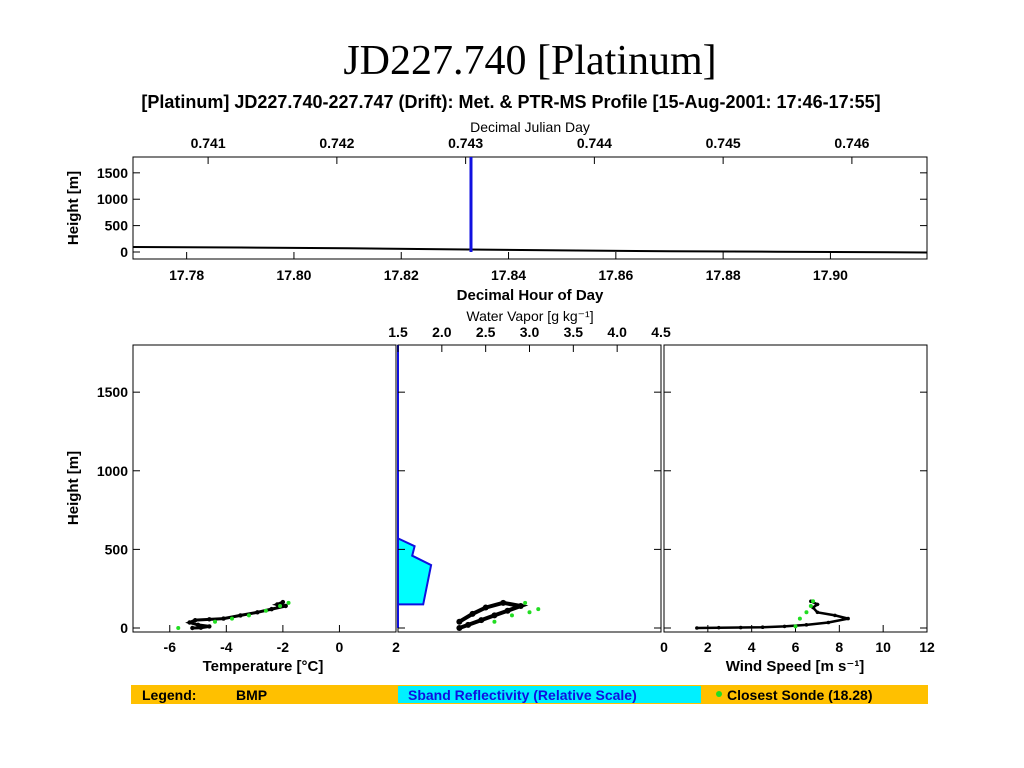 The height and width of the screenshot is (768, 1024). Describe the element at coordinates (340, 647) in the screenshot. I see `temperature-x-tick-label: 0` at that location.